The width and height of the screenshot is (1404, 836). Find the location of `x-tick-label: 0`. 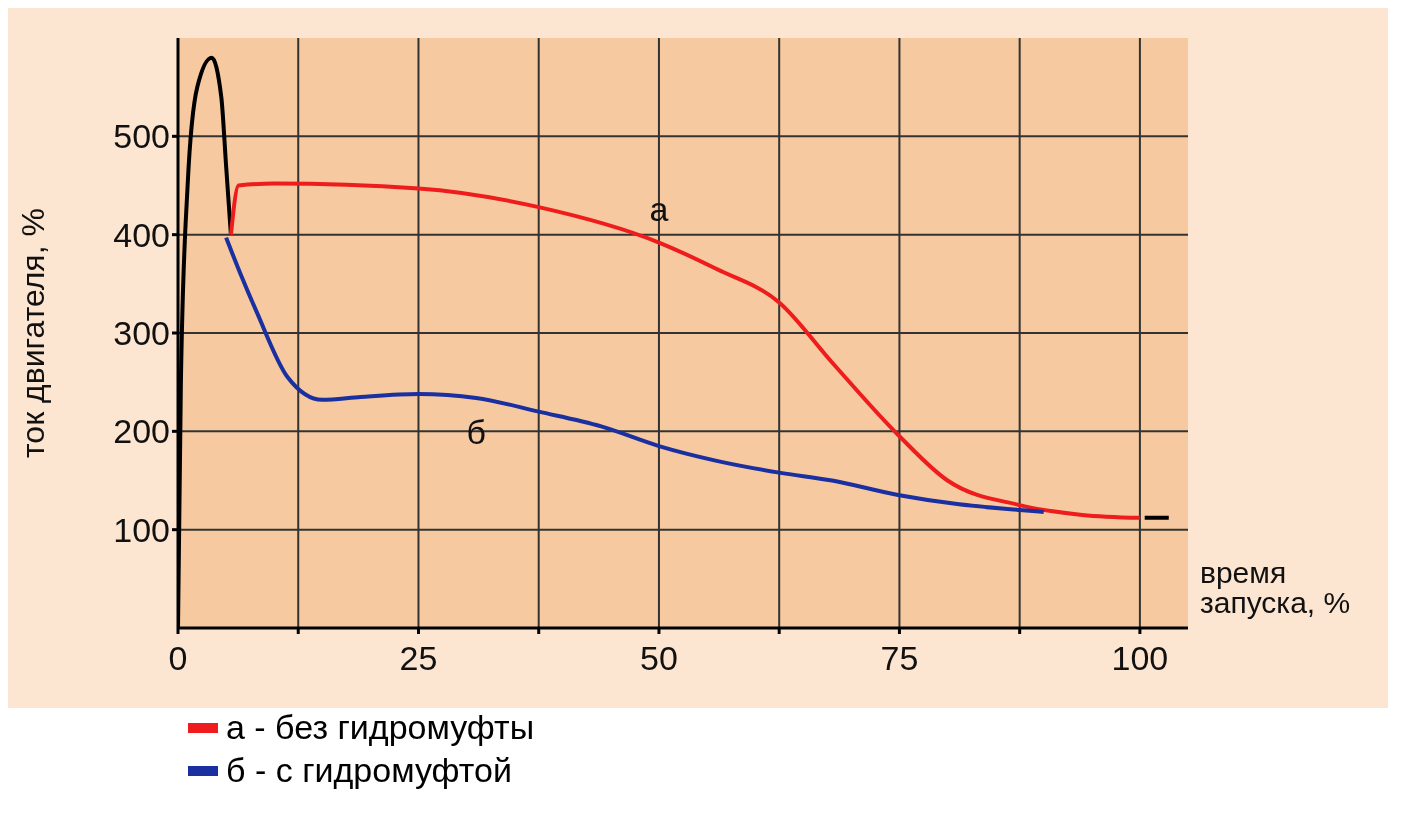

x-tick-label: 0 is located at coordinates (178, 658).